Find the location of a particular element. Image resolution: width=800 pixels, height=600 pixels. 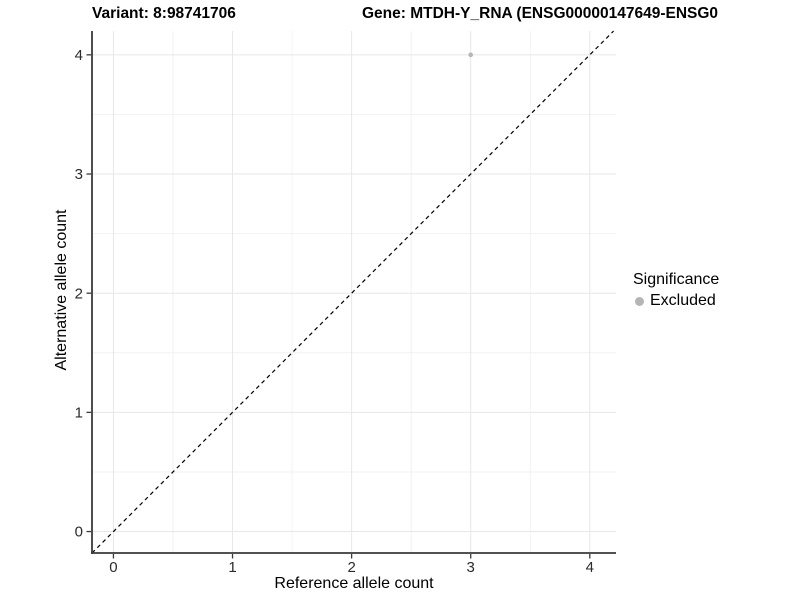

legend: Significance Excluded is located at coordinates (676, 290).